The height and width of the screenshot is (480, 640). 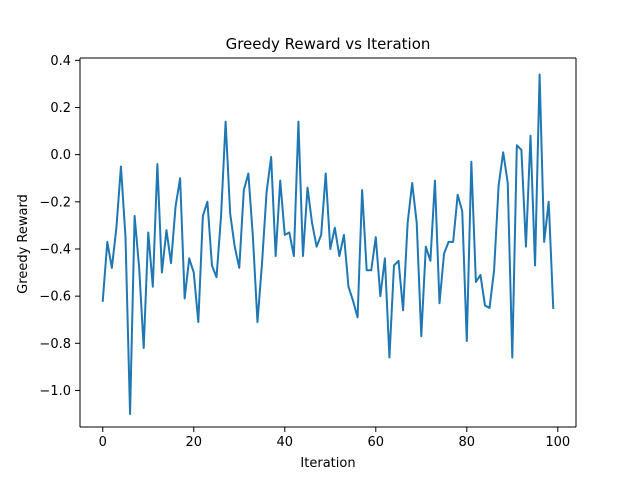 I want to click on y-tick-label: −0.2, so click(x=55, y=202).